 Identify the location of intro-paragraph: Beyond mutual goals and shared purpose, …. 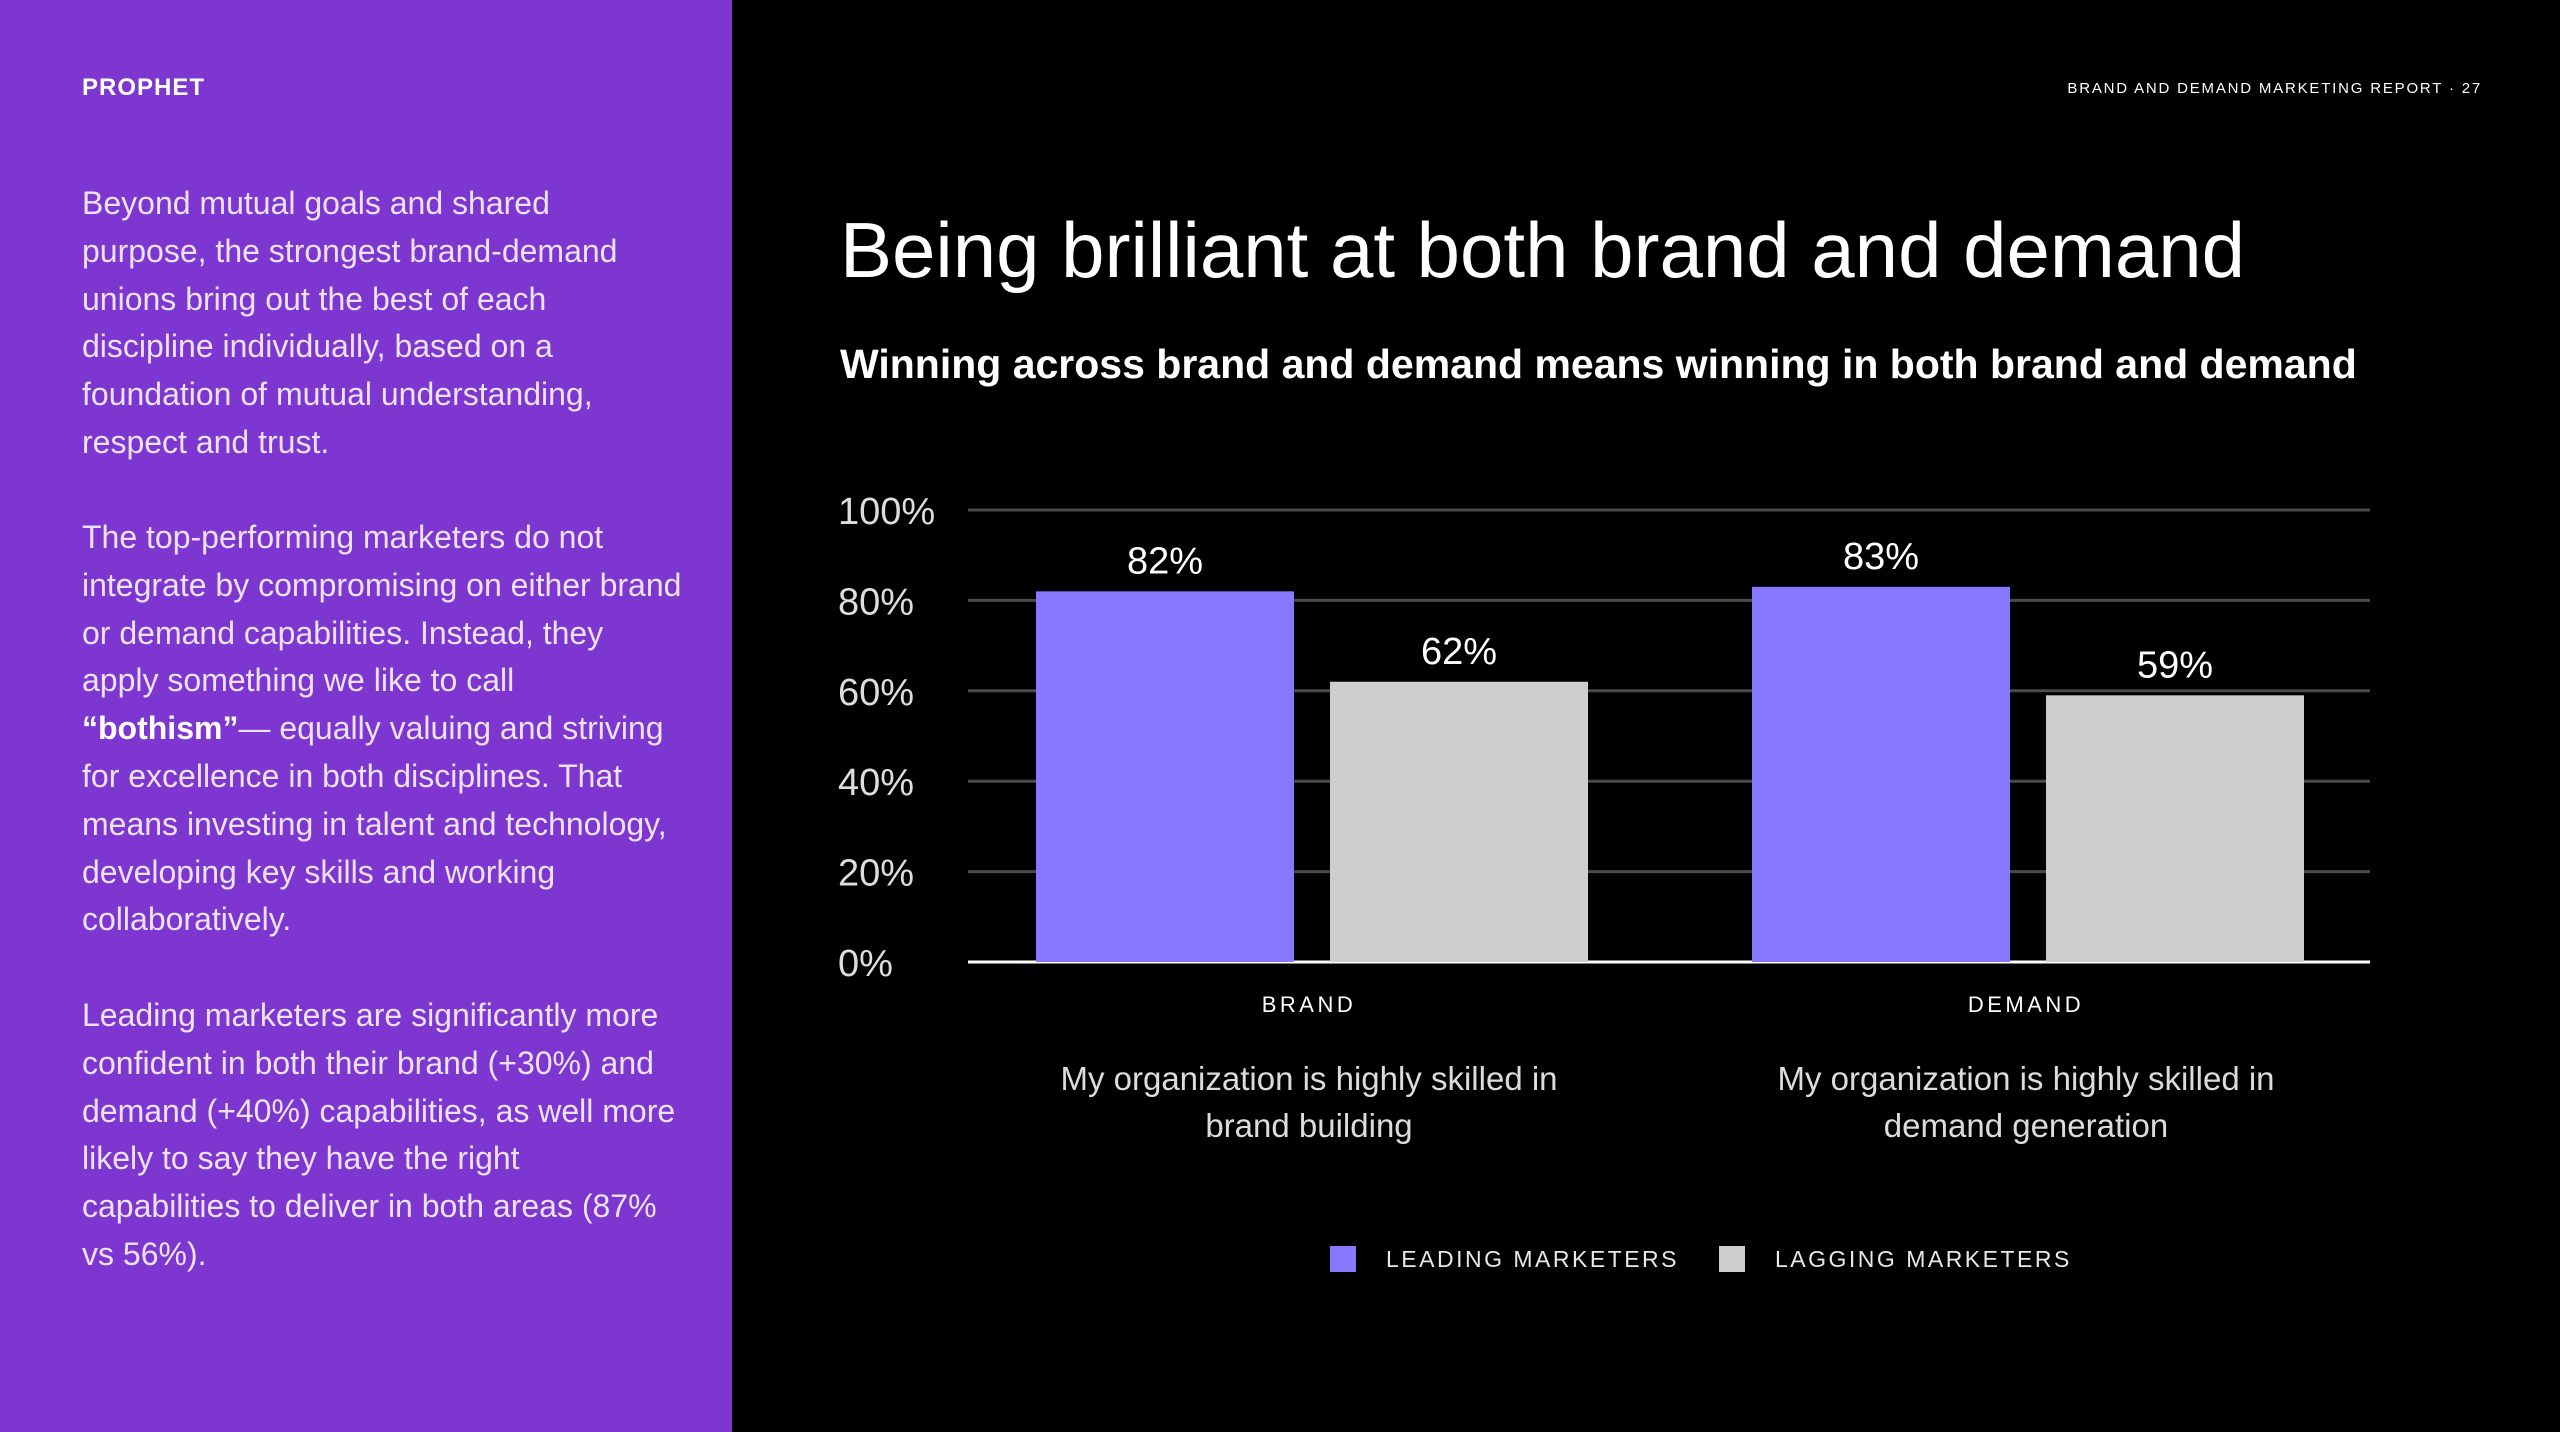
(350, 322).